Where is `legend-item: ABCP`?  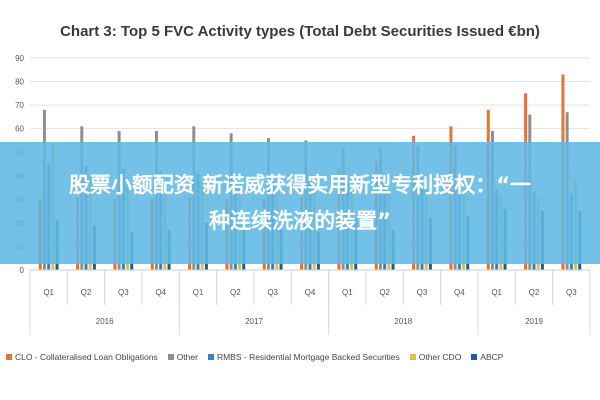
legend-item: ABCP is located at coordinates (487, 357).